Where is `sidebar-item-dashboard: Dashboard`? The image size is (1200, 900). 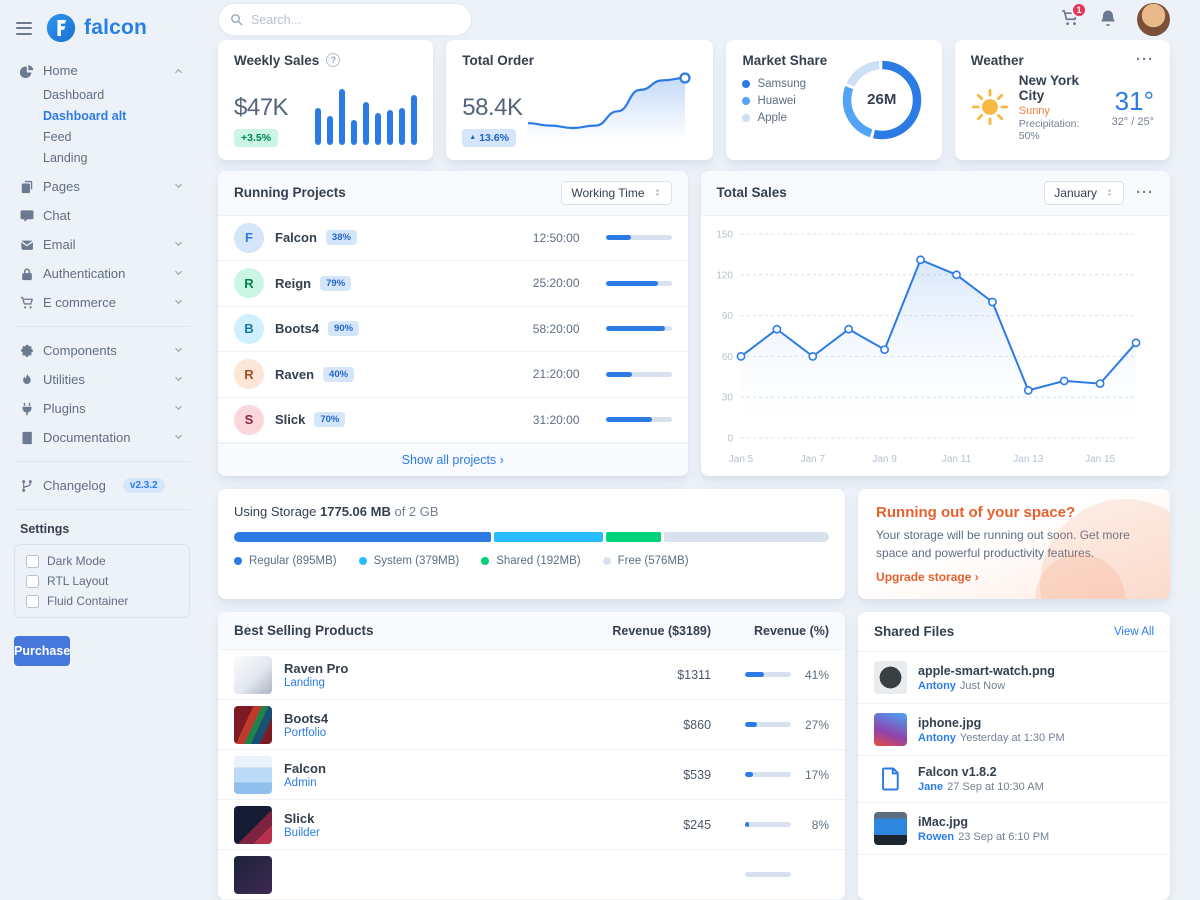
sidebar-item-dashboard: Dashboard is located at coordinates (74, 95).